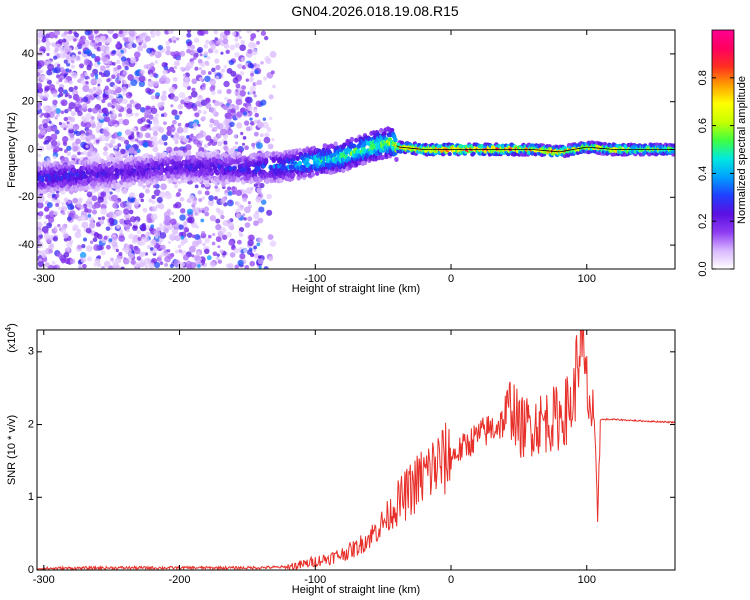  I want to click on snr-y-tick-label: 0, so click(31, 570).